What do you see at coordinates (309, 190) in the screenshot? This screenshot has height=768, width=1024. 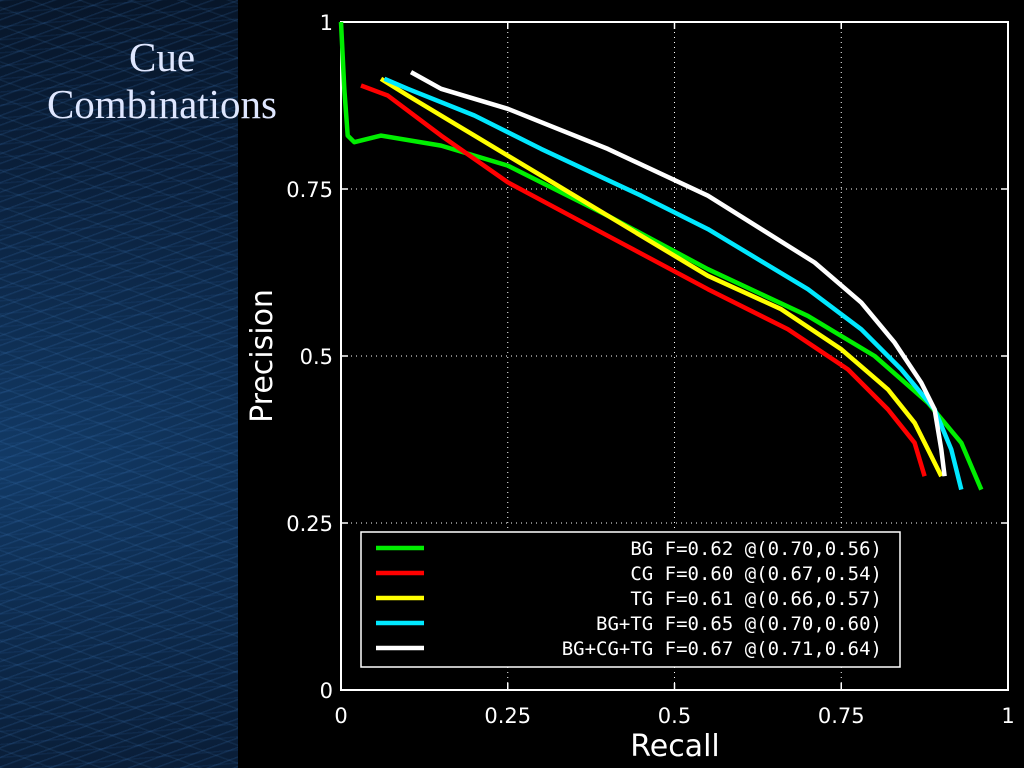 I see `y-tick-label: 0.75` at bounding box center [309, 190].